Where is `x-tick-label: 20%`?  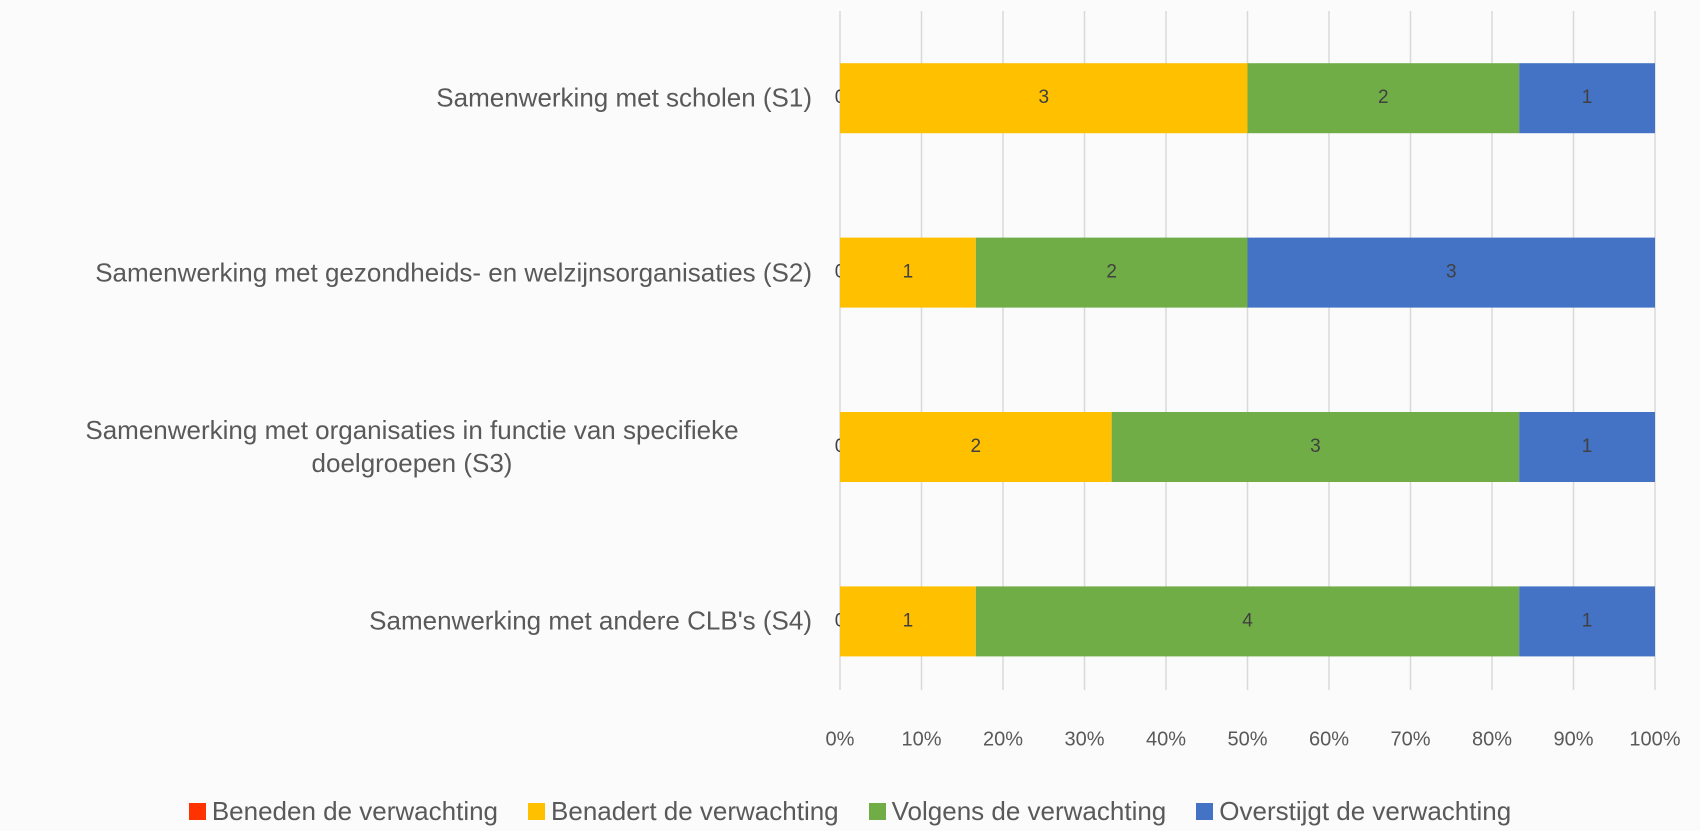 x-tick-label: 20% is located at coordinates (1003, 739).